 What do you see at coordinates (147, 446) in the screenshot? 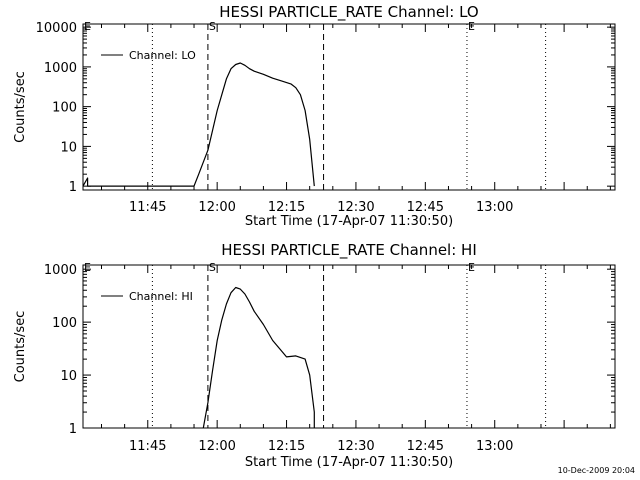
I see `chart2-x-tick-label: 11:45` at bounding box center [147, 446].